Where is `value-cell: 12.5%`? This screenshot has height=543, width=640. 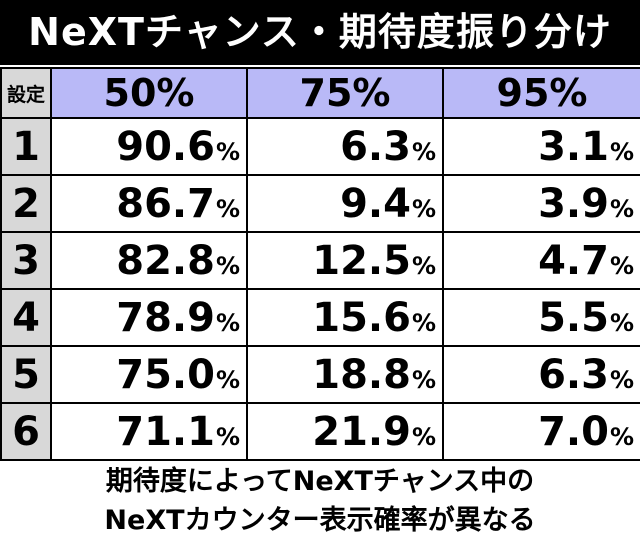 value-cell: 12.5% is located at coordinates (345, 260).